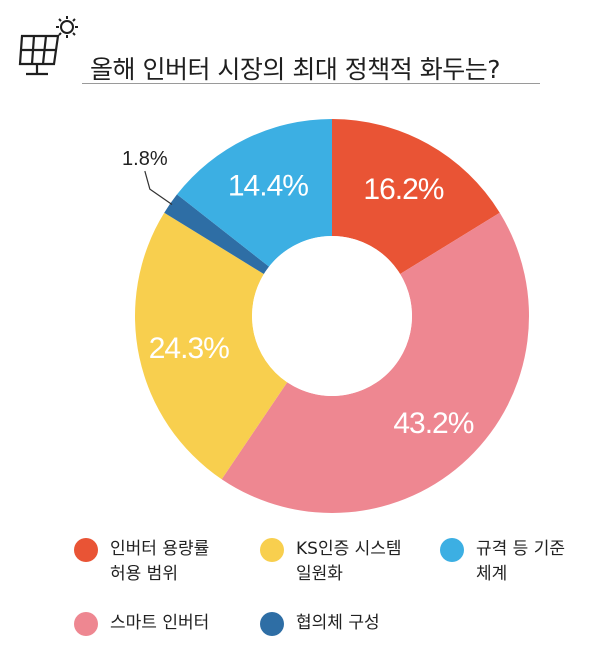 Image resolution: width=600 pixels, height=655 pixels. I want to click on legend-item-council: 협의체 구성, so click(320, 623).